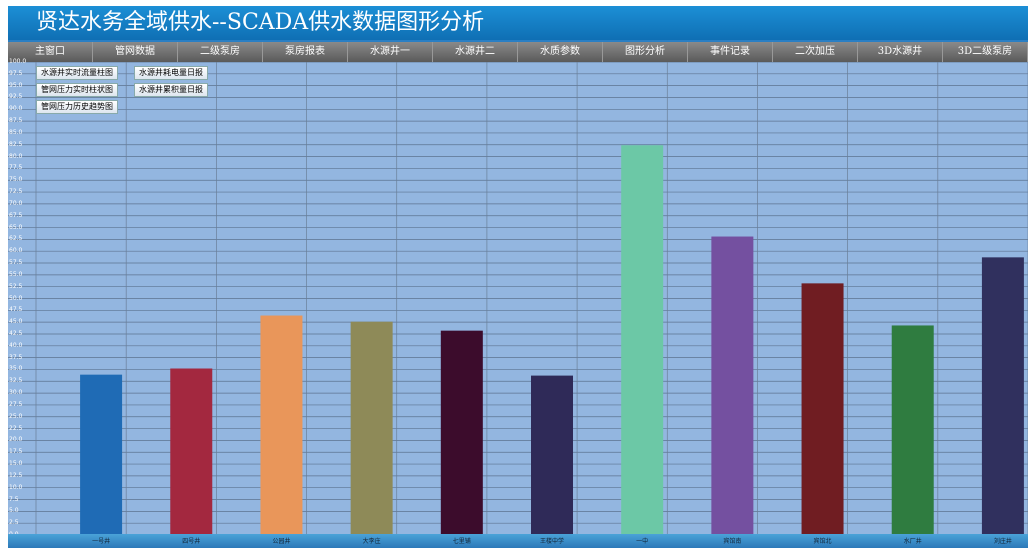  I want to click on y-tick-label: 10.0, so click(16, 487).